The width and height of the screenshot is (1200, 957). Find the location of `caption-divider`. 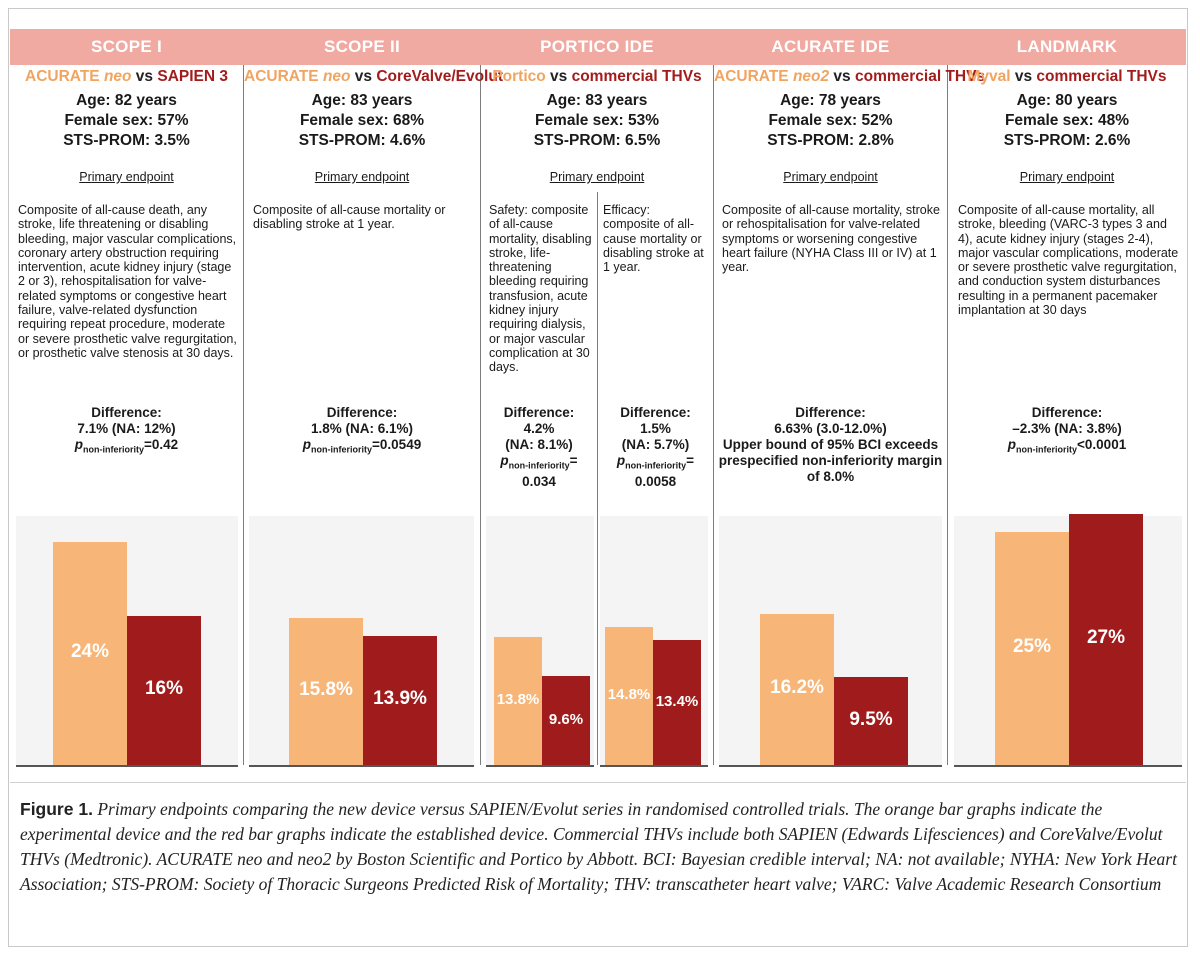

caption-divider is located at coordinates (598, 782).